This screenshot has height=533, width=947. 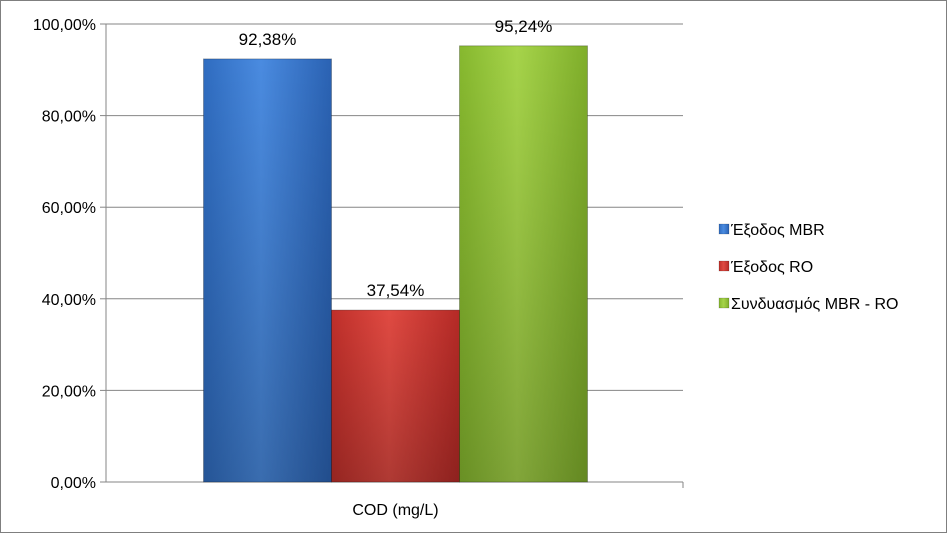 What do you see at coordinates (523, 263) in the screenshot?
I see `bar-3-shading` at bounding box center [523, 263].